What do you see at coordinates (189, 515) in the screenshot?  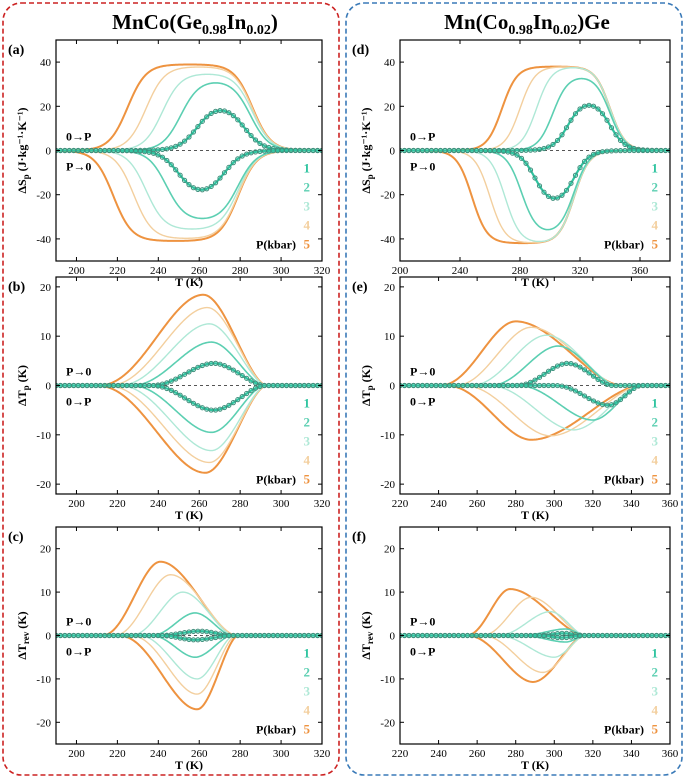 I see `x-axis-label-b: T (K)` at bounding box center [189, 515].